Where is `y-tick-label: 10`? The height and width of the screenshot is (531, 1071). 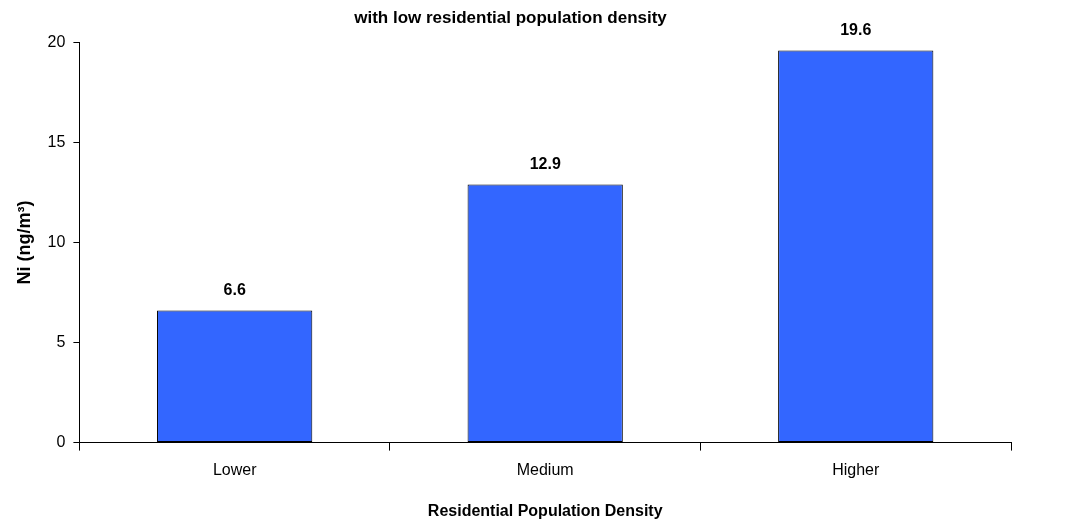
y-tick-label: 10 is located at coordinates (56, 241).